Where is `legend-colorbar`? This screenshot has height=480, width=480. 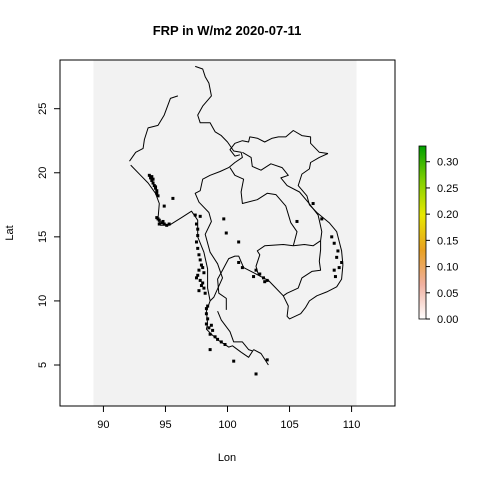 legend-colorbar is located at coordinates (422, 232).